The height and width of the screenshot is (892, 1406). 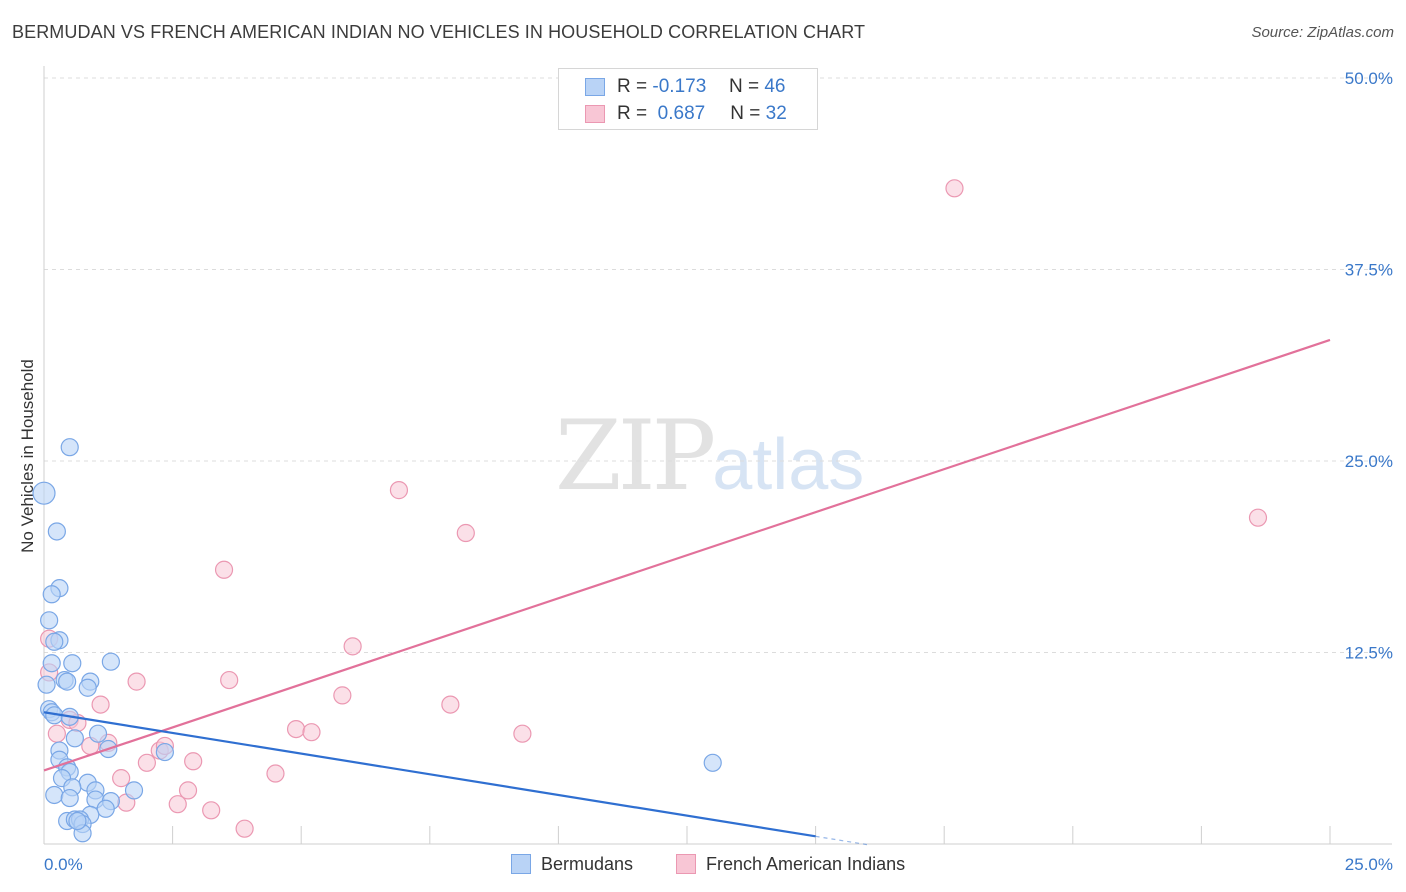 I want to click on legend-swatch-bermudans, so click(x=595, y=87).